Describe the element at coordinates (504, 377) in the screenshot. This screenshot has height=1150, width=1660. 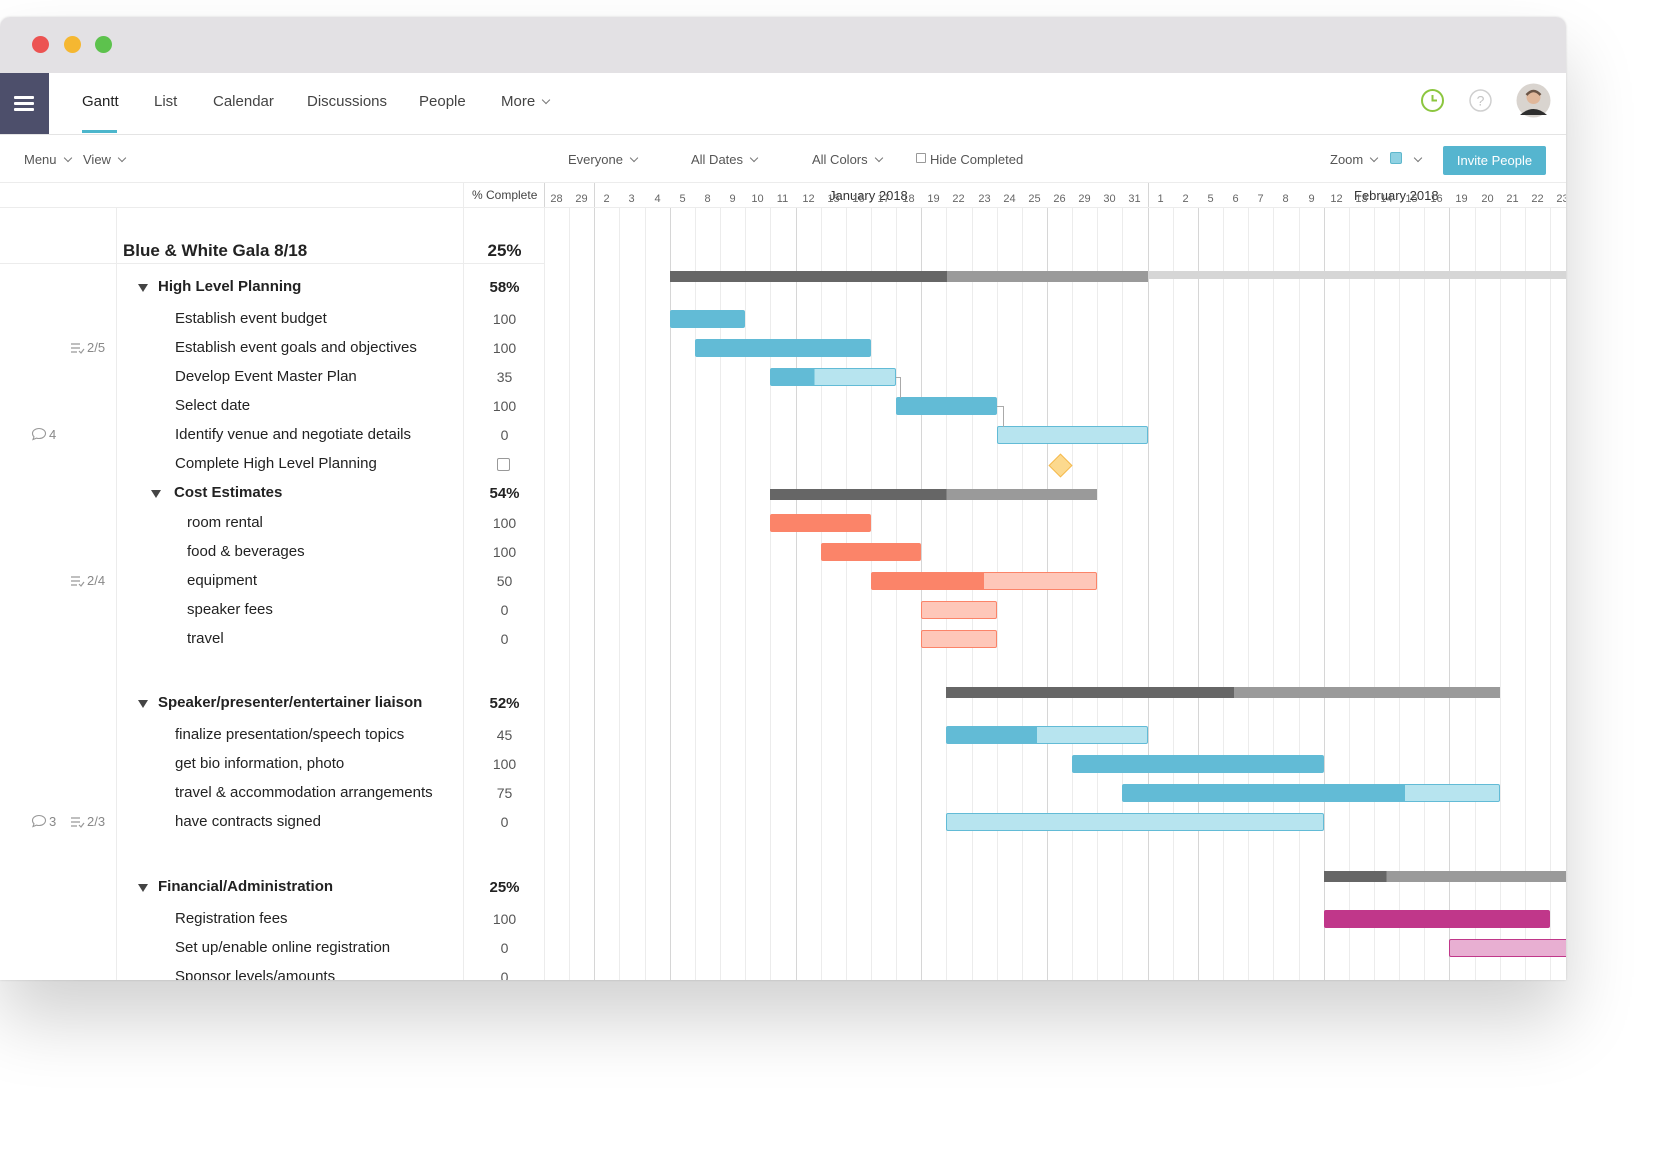
I see `percent-complete-value: 35` at that location.